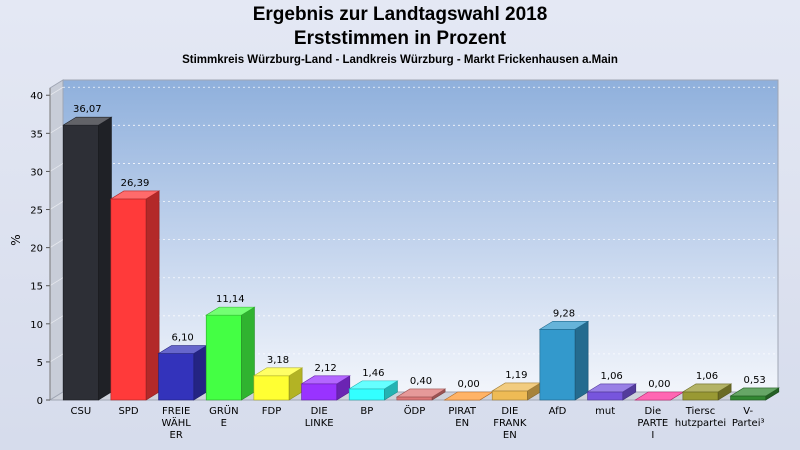  Describe the element at coordinates (421, 381) in the screenshot. I see `bar-value-label: 0,40` at that location.